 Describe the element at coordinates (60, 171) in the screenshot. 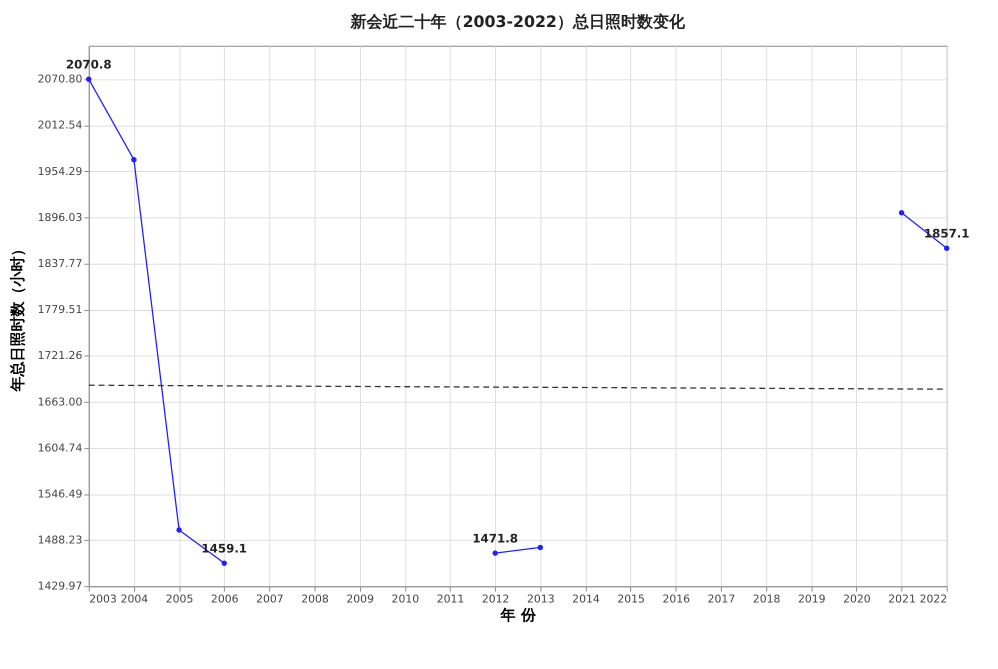

I see `y-tick-label: 1954.29` at that location.